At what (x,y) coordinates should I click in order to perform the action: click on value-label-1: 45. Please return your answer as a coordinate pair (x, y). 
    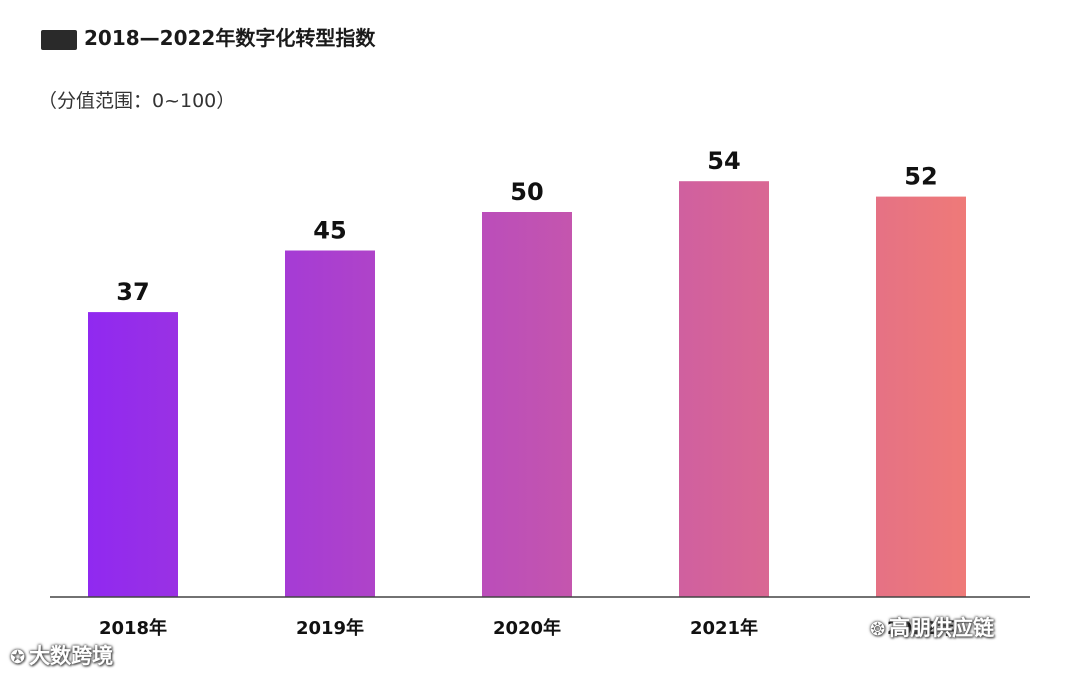
    Looking at the image, I should click on (329, 231).